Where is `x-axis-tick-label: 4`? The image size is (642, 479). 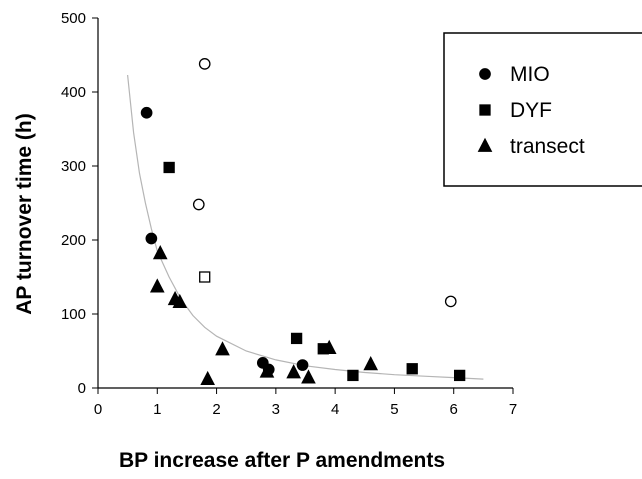 x-axis-tick-label: 4 is located at coordinates (335, 409).